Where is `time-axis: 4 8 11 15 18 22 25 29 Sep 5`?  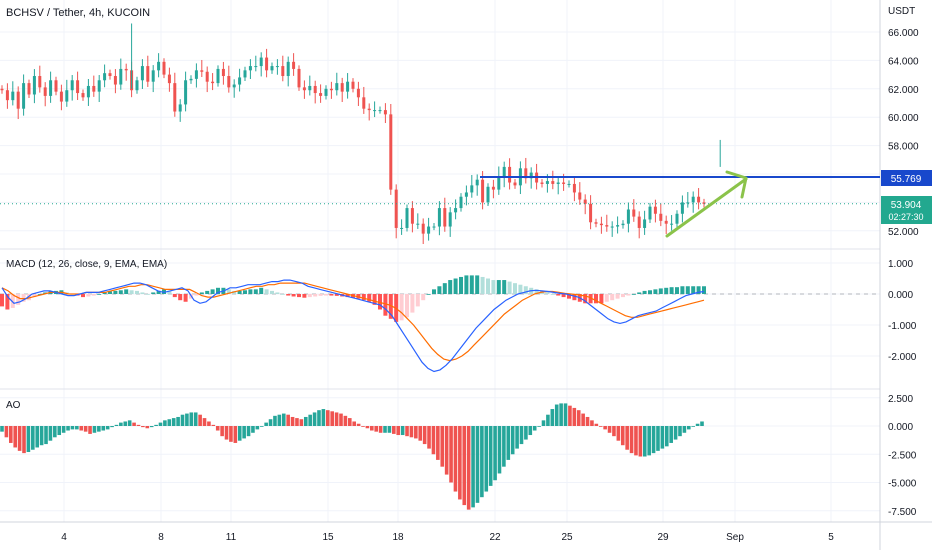 time-axis: 4 8 11 15 18 22 25 29 Sep 5 is located at coordinates (447, 537).